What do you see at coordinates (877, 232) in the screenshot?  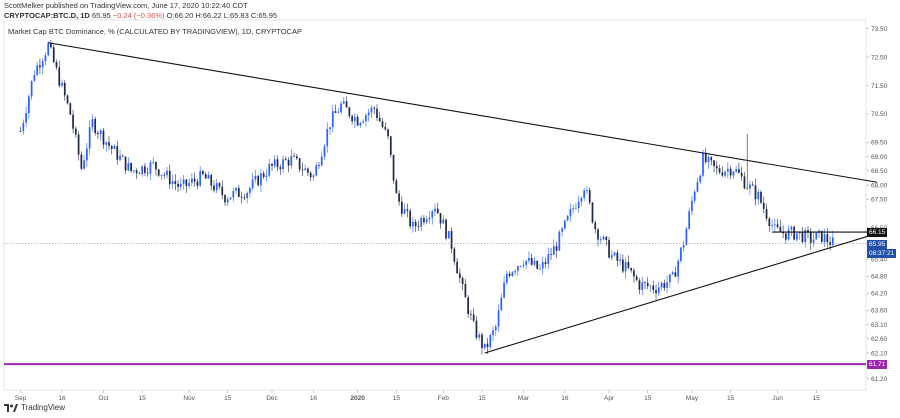 I see `resistance-price-tag: 66.15` at bounding box center [877, 232].